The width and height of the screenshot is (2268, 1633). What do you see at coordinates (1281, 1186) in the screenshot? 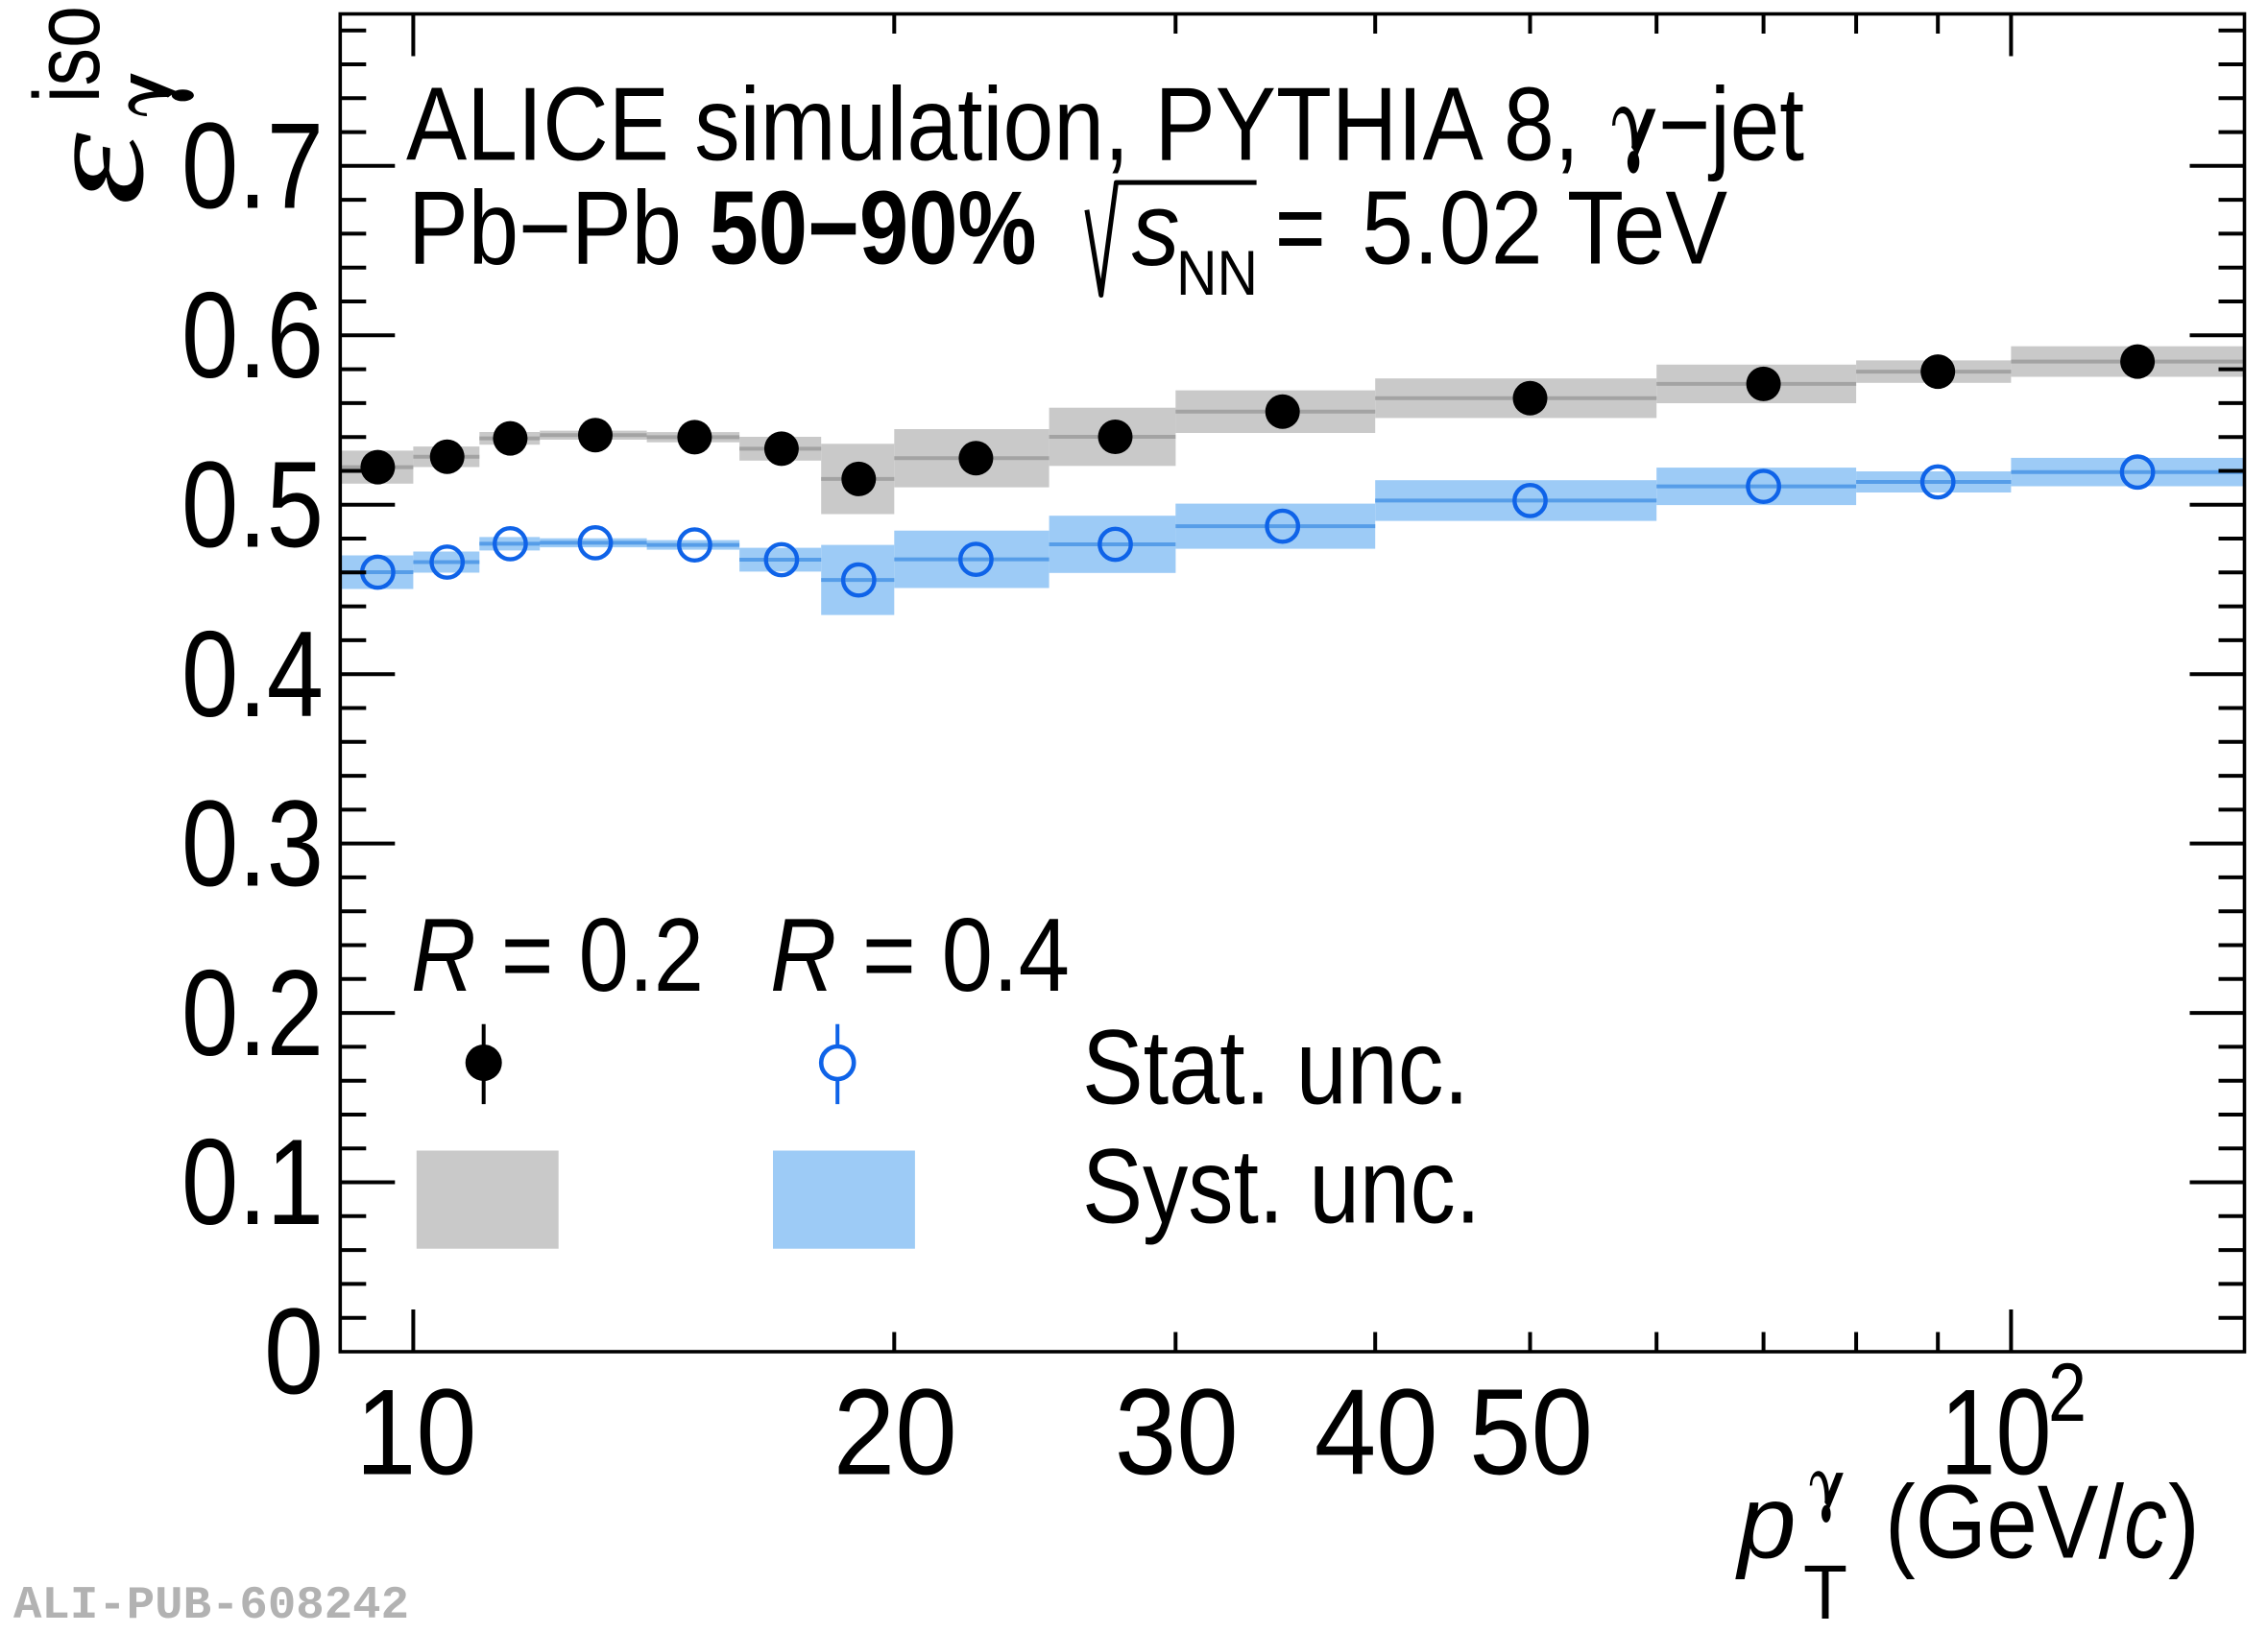
I see `svg-text: Syst. unc.` at bounding box center [1281, 1186].